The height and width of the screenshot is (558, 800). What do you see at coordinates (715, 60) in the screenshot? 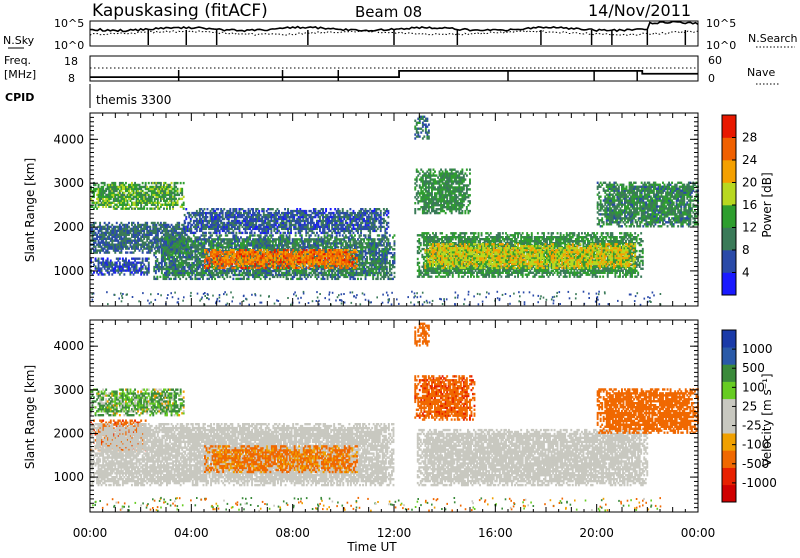
I see `nave-tick-top: 60` at bounding box center [715, 60].